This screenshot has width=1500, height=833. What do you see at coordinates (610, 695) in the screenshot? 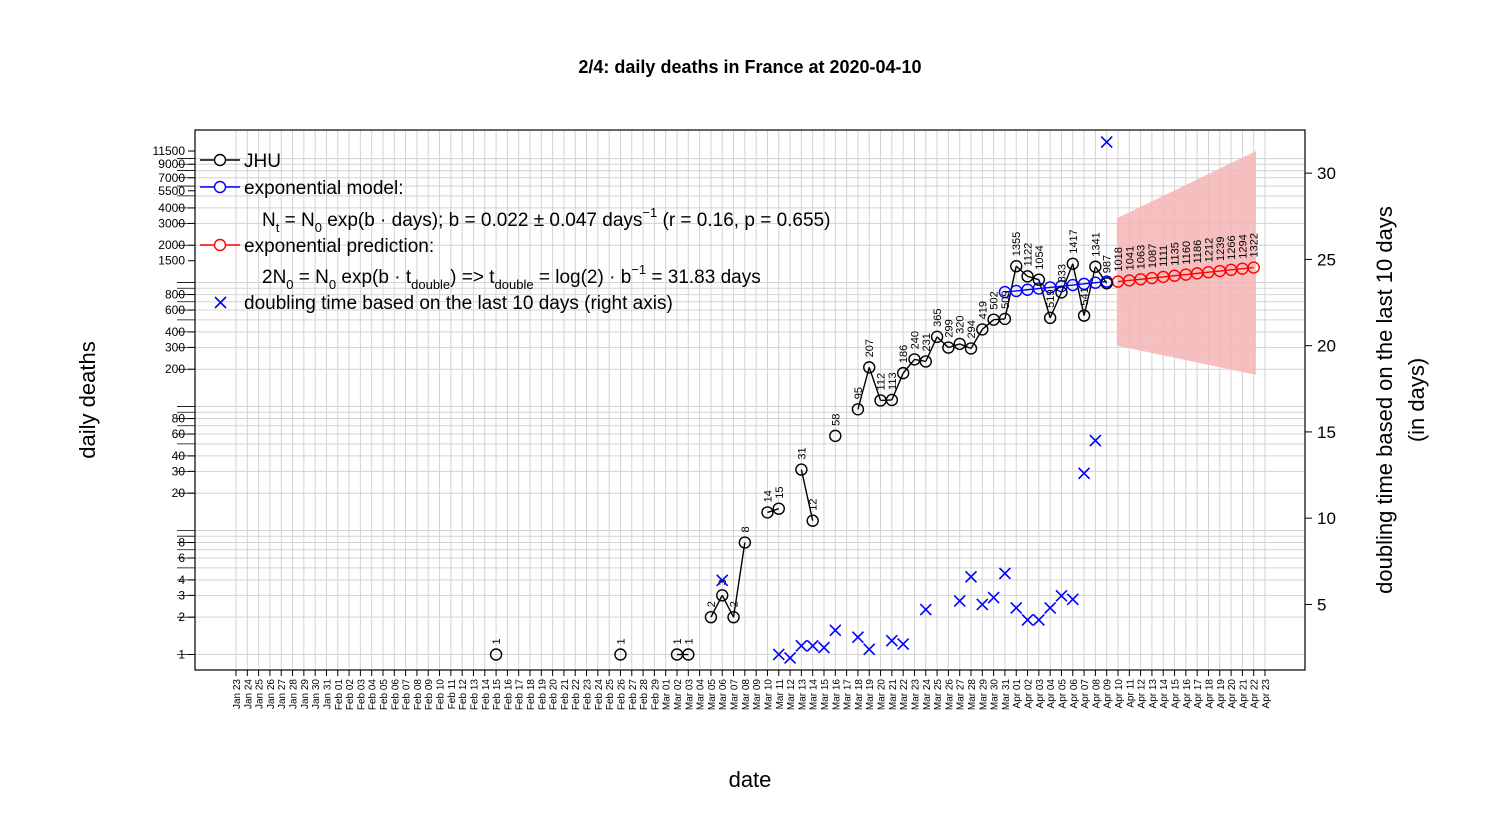
I see `x-tick-label: Feb 25` at bounding box center [610, 695].